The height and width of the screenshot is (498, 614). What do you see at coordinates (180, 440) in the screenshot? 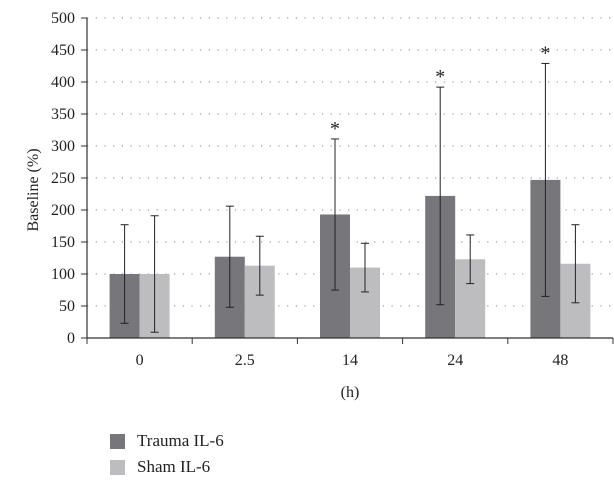
I see `legend-label-trauma: Trauma IL-6` at bounding box center [180, 440].